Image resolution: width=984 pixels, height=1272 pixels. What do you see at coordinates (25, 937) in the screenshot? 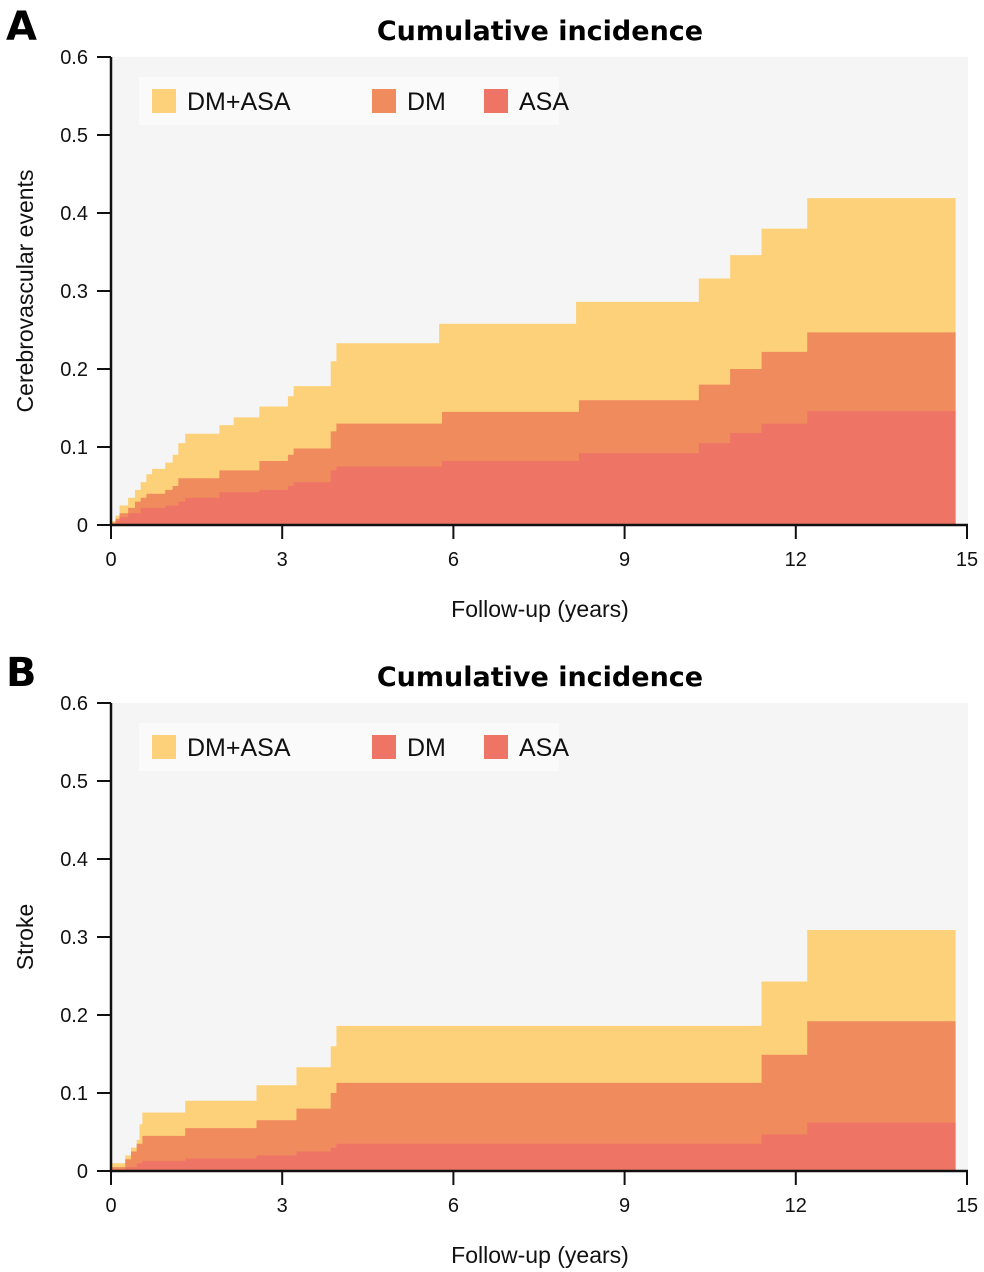
I see `y-axis-label: Stroke` at bounding box center [25, 937].